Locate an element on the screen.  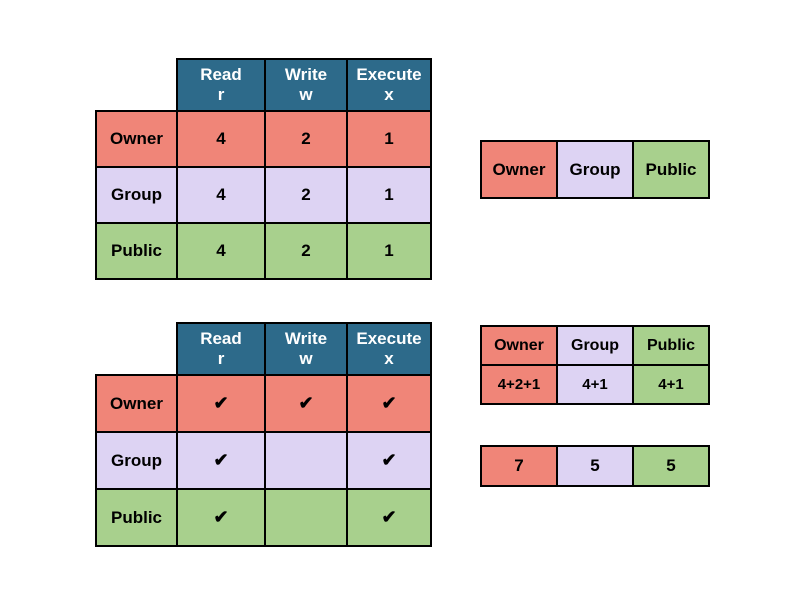
roles-strip-wrapper: Owner Group Public is located at coordinates (595, 169).